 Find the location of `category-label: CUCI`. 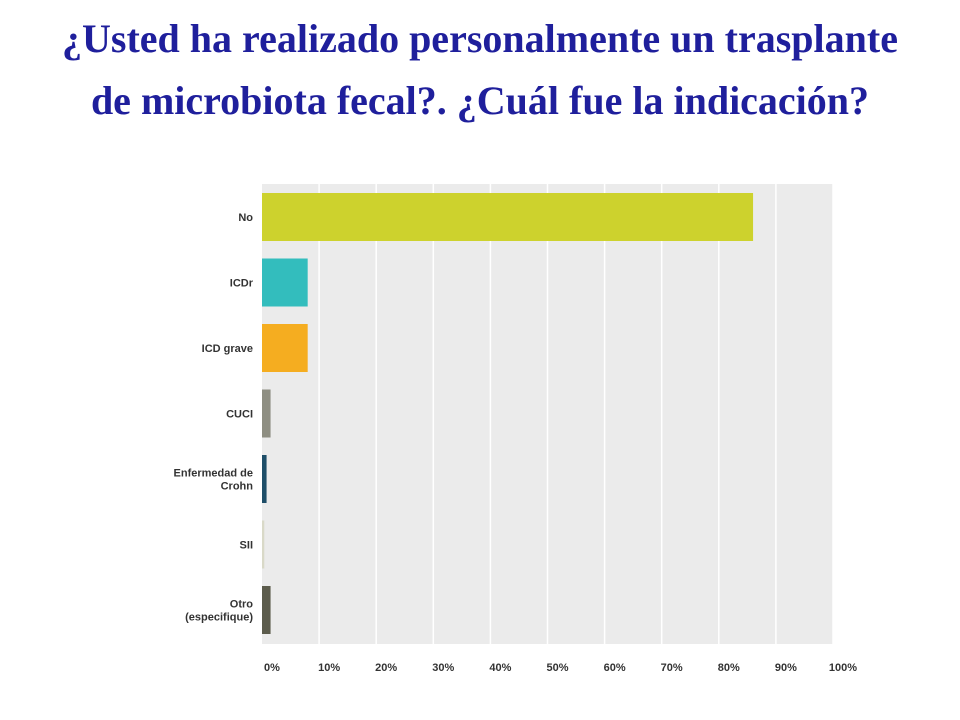

category-label: CUCI is located at coordinates (239, 415).